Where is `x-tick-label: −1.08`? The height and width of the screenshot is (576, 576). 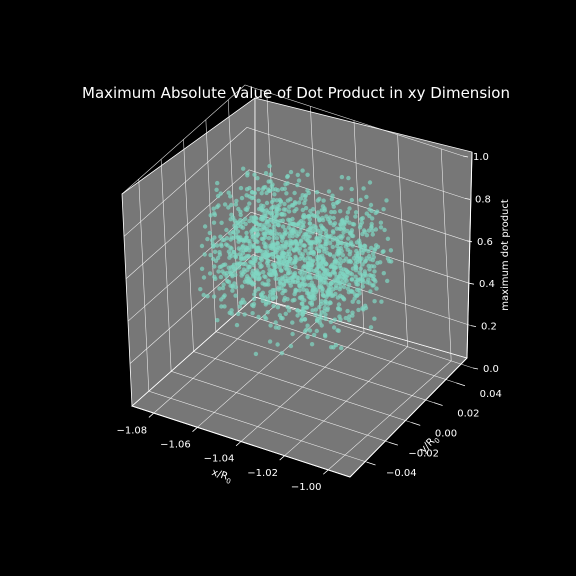 x-tick-label: −1.08 is located at coordinates (131, 430).